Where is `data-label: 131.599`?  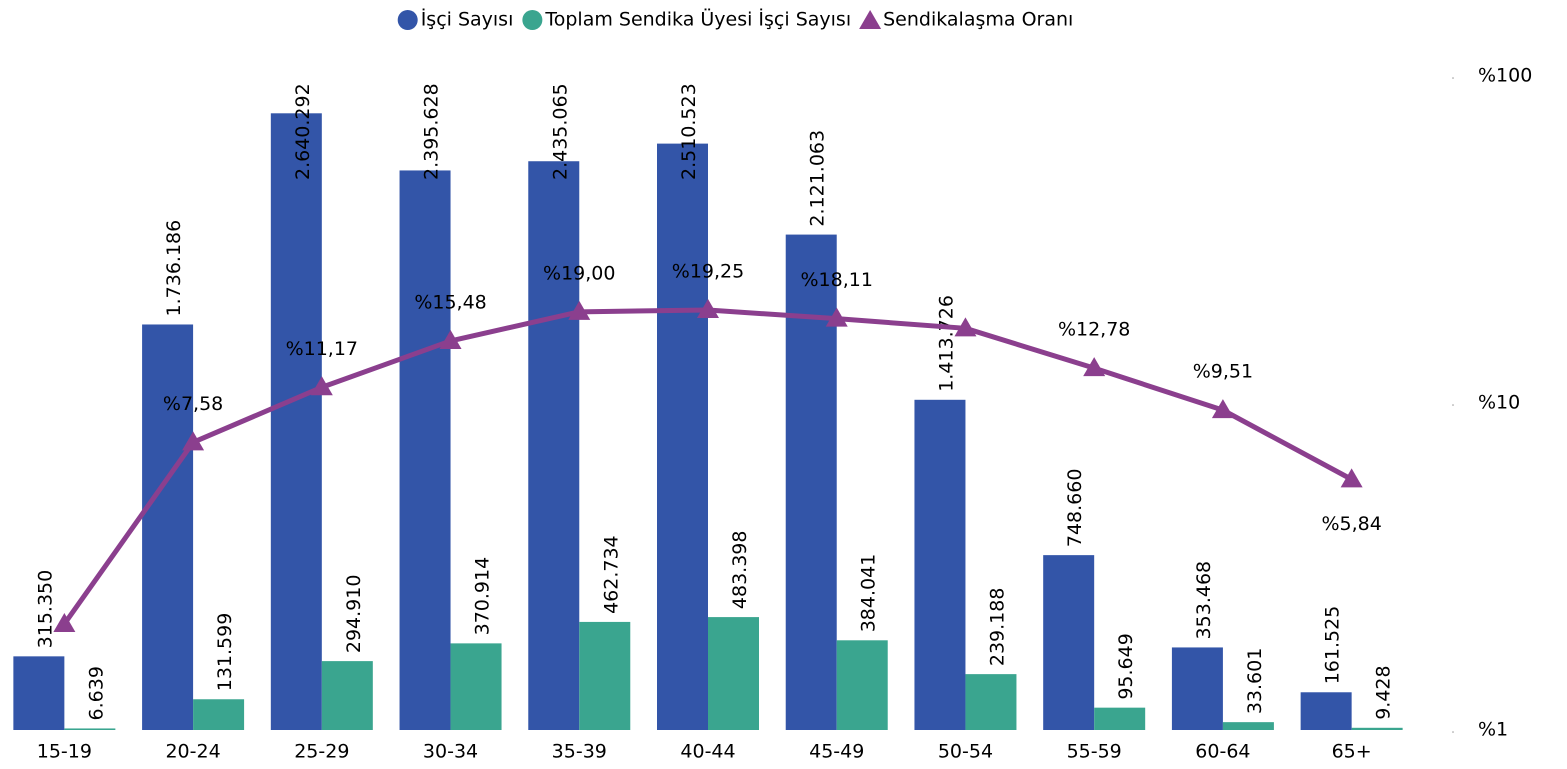 data-label: 131.599 is located at coordinates (225, 652).